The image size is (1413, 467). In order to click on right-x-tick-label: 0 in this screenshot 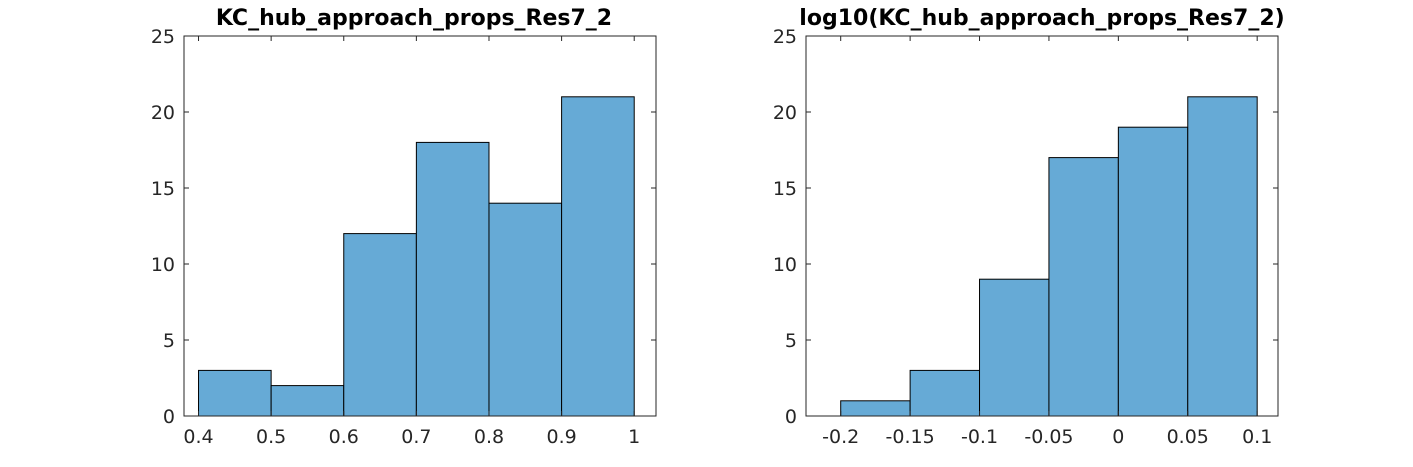, I will do `click(1118, 437)`.